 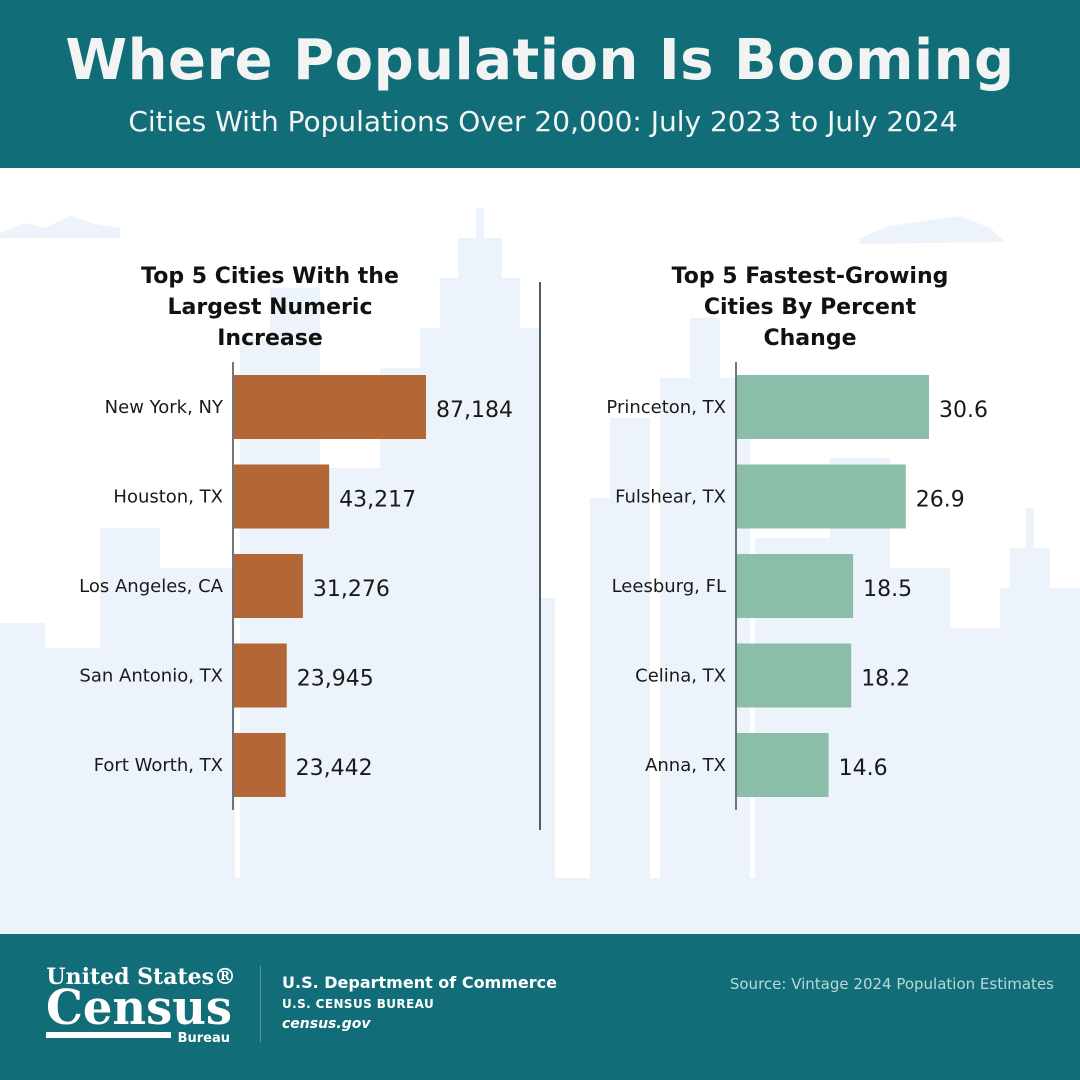 What do you see at coordinates (540, 556) in the screenshot?
I see `panel-divider` at bounding box center [540, 556].